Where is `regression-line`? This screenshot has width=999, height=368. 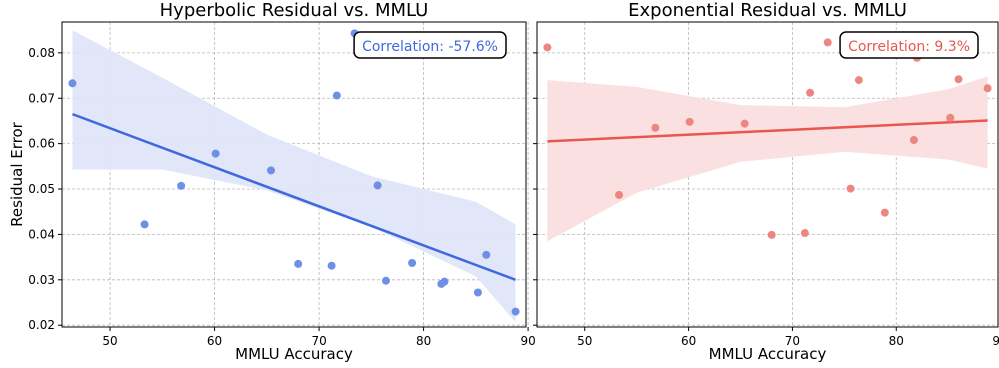
regression-line is located at coordinates (767, 131).